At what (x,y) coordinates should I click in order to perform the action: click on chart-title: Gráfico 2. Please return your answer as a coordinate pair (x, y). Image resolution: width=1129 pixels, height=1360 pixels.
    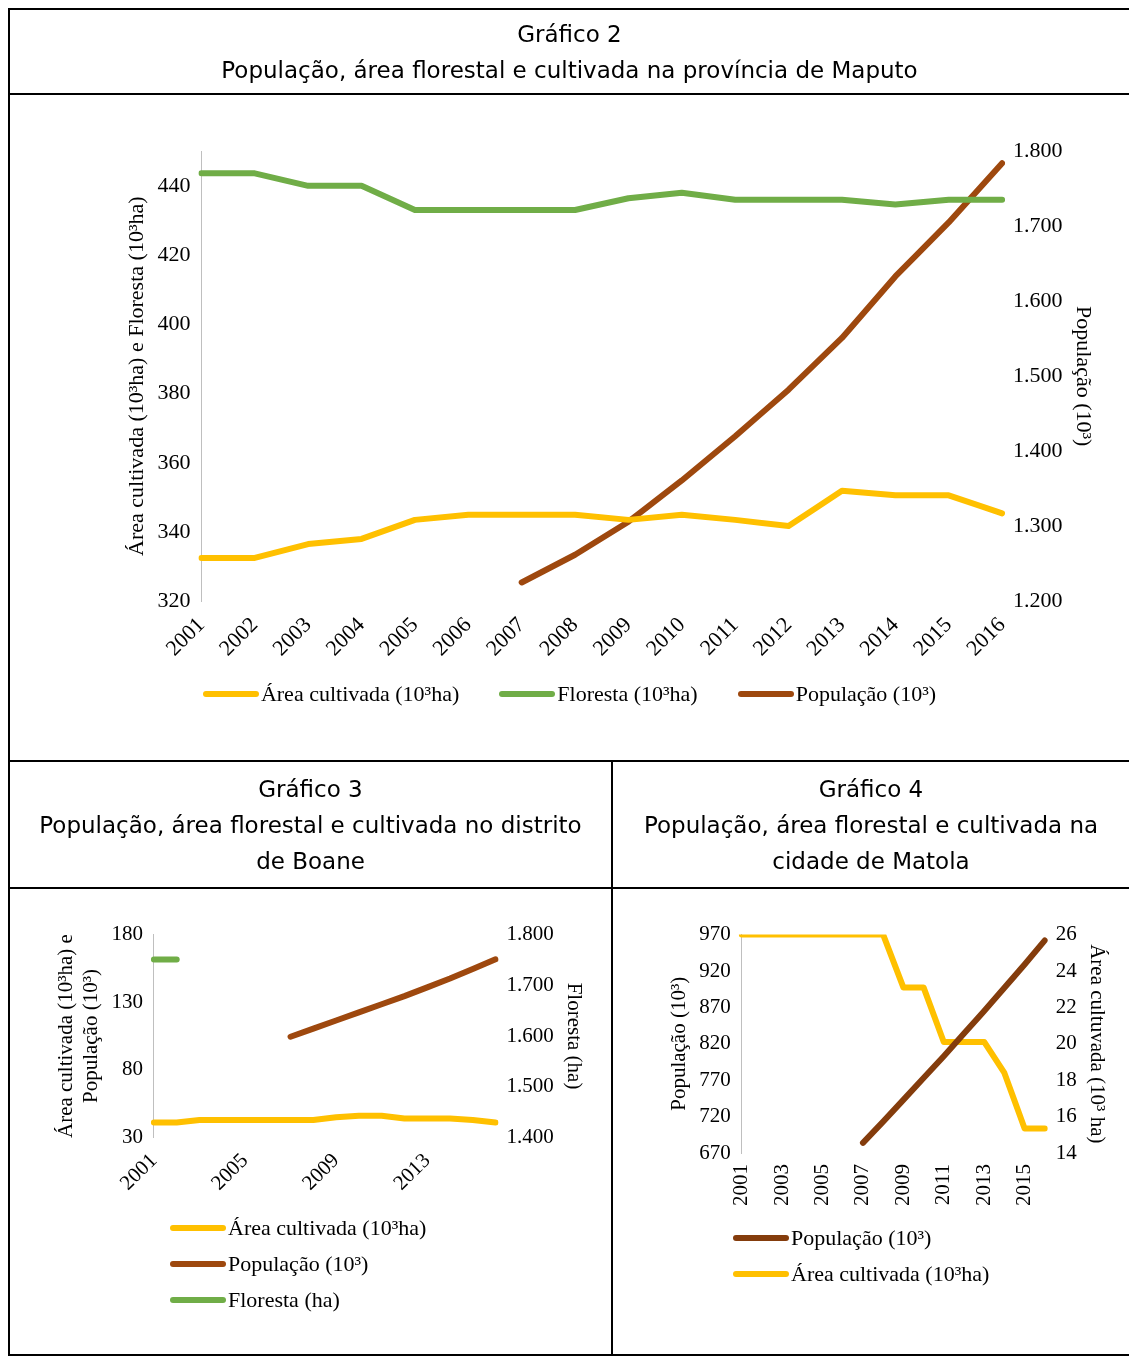
    Looking at the image, I should click on (569, 34).